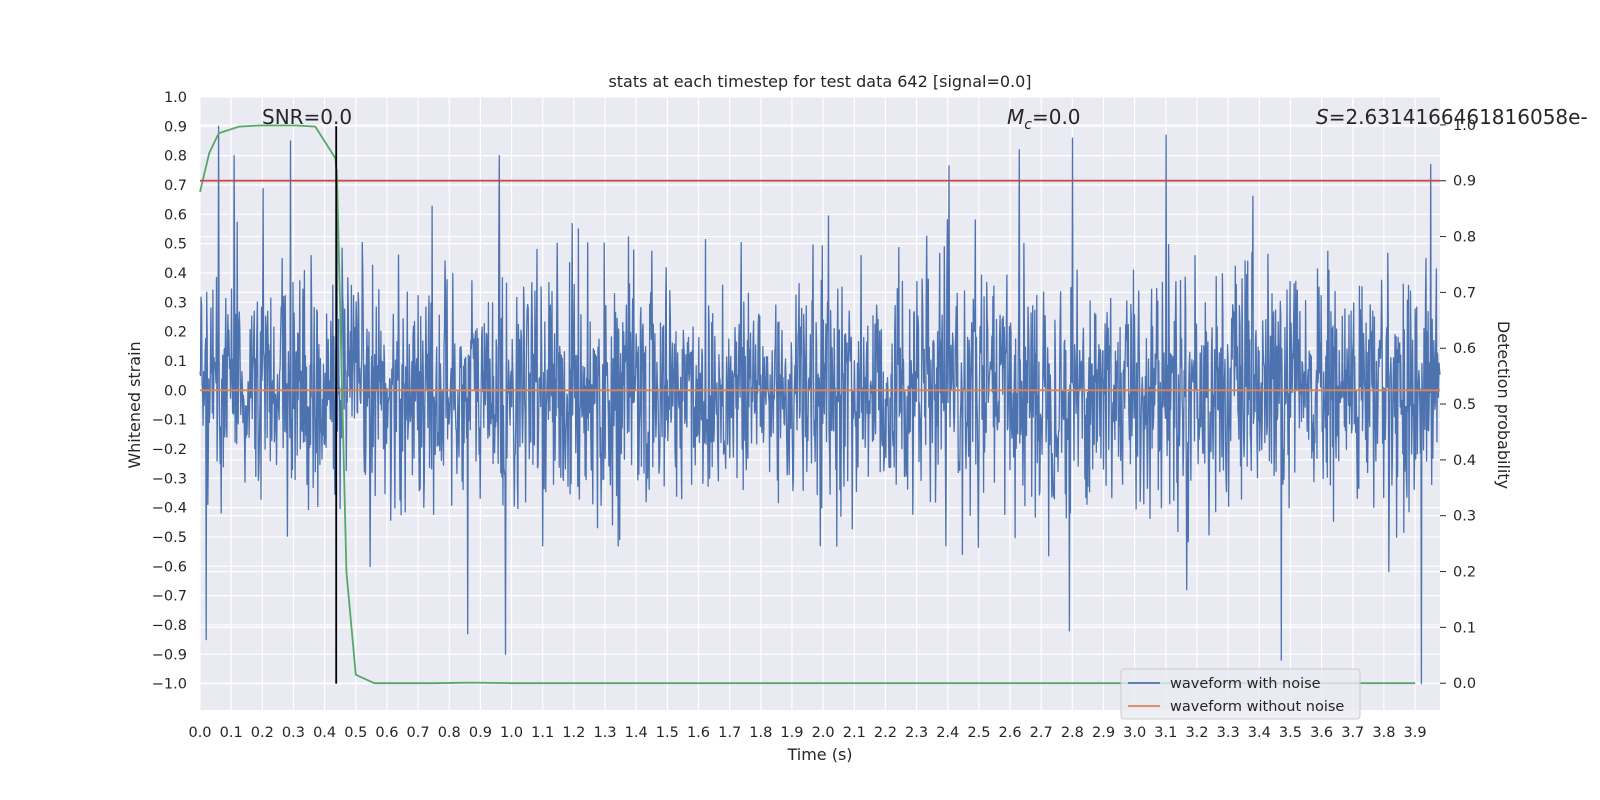 The width and height of the screenshot is (1600, 800). I want to click on x-tick-label: 3.9, so click(1415, 733).